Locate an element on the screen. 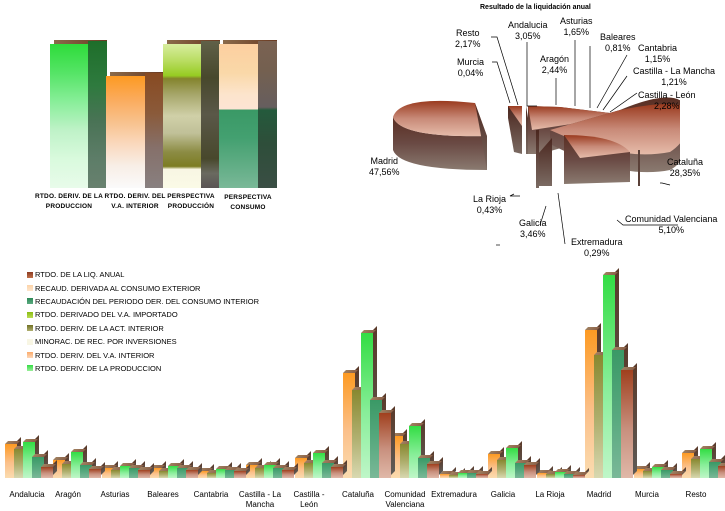  column-label-produccion: RTDO. DERIV. DE LA PRODUCCION is located at coordinates (68, 201).